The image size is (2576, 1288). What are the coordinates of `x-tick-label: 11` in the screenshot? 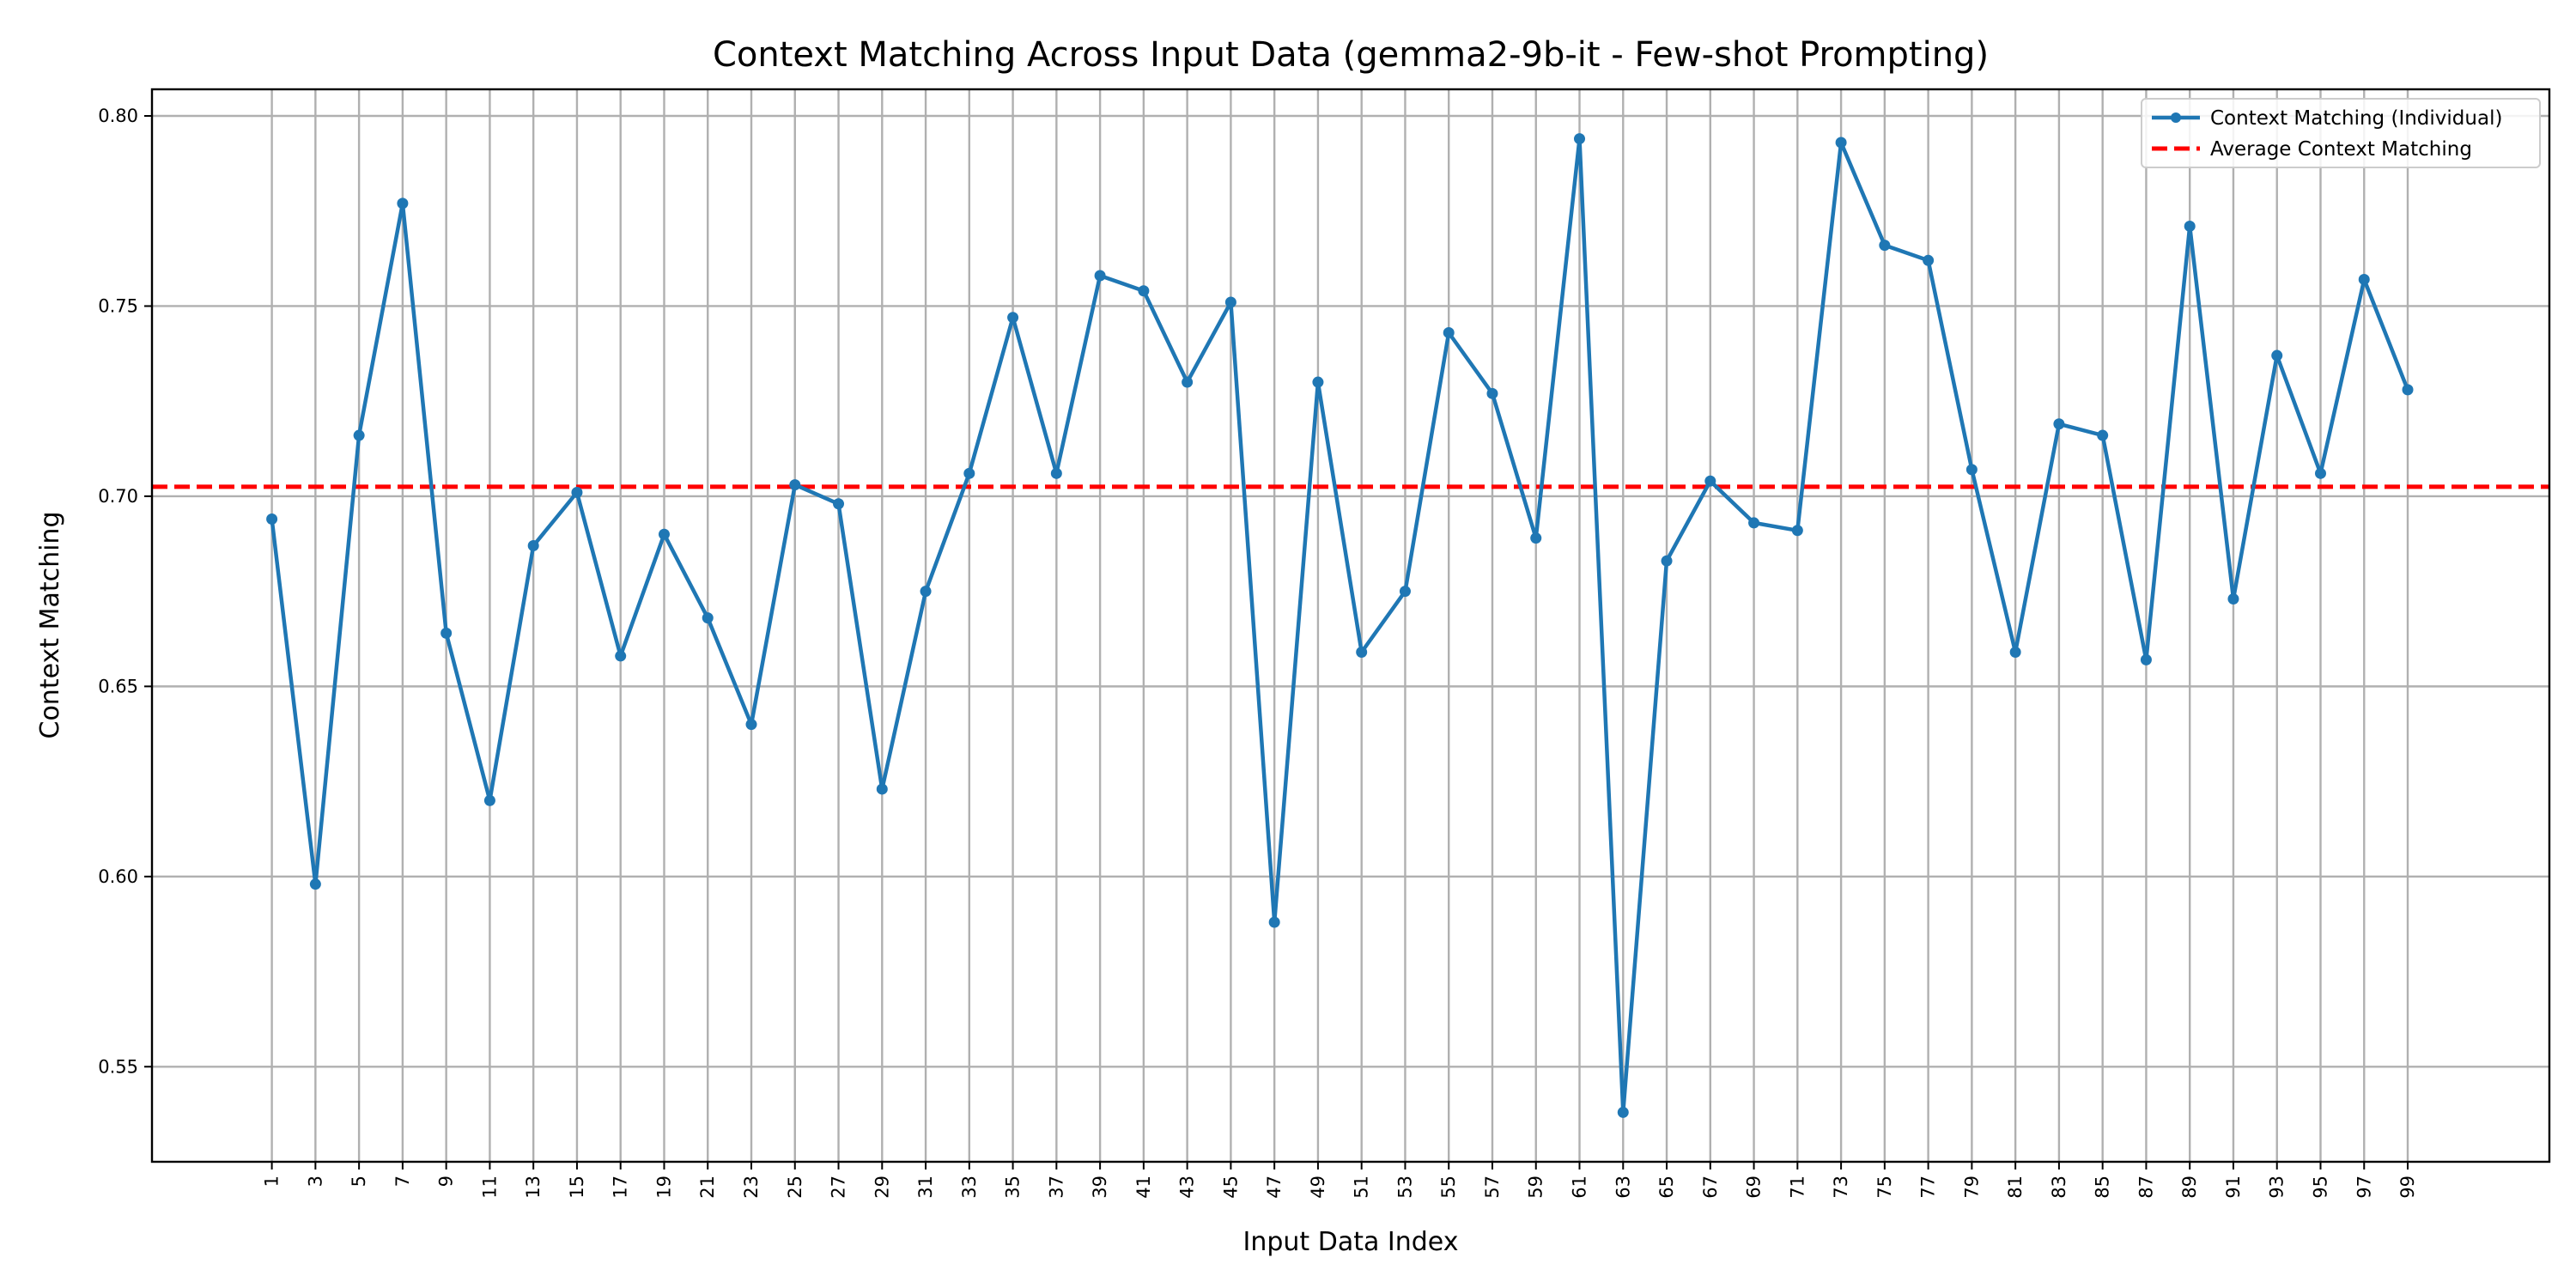 It's located at (490, 1188).